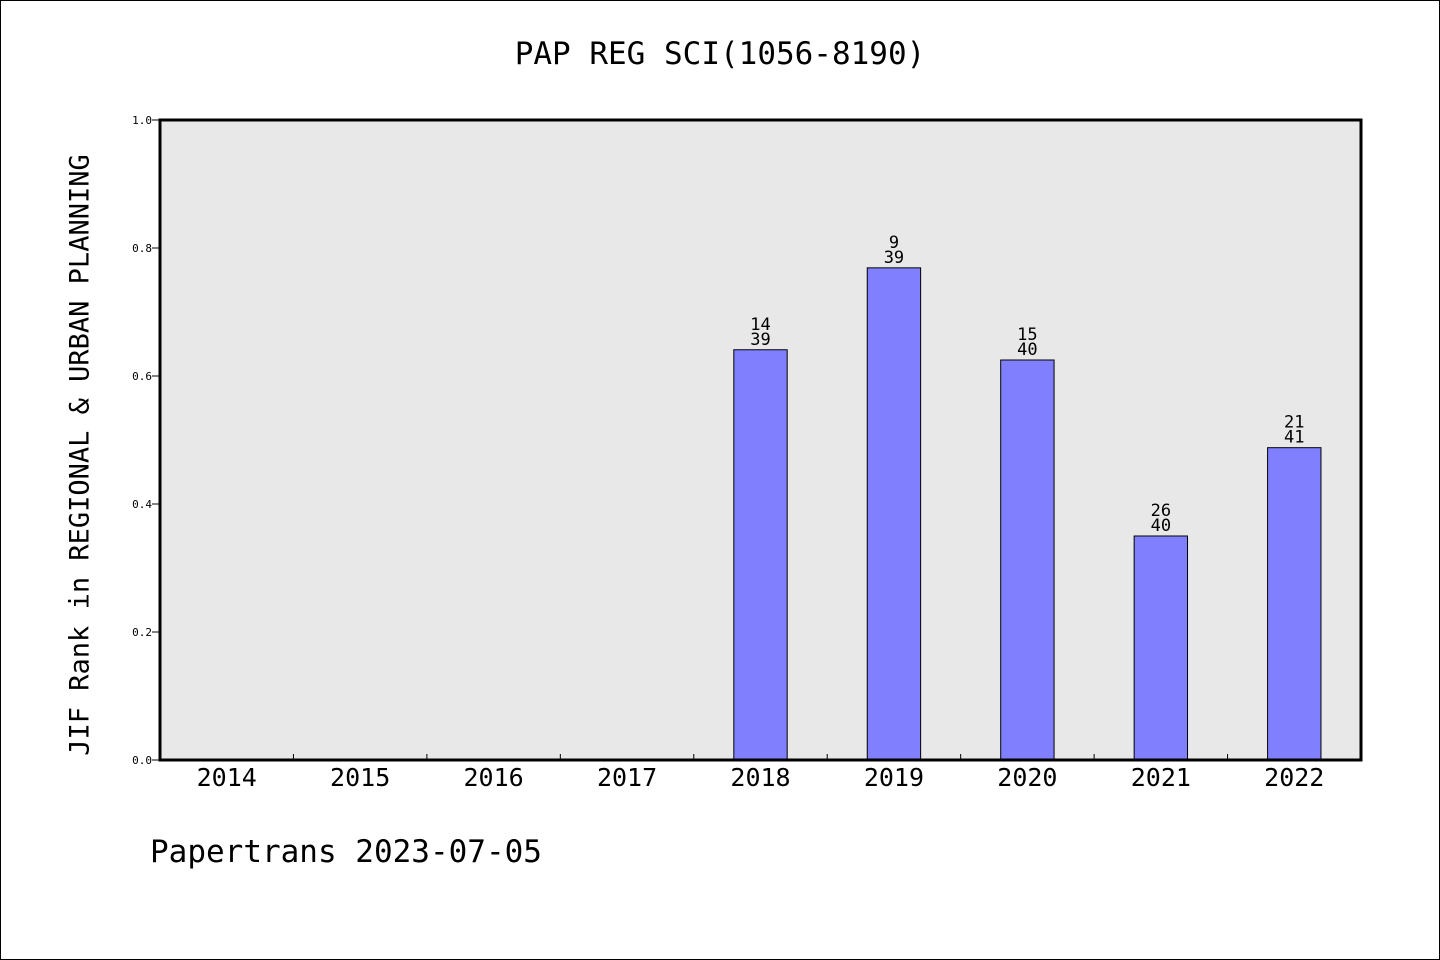 The height and width of the screenshot is (960, 1440). Describe the element at coordinates (760, 325) in the screenshot. I see `bar-rank-label: 14` at that location.